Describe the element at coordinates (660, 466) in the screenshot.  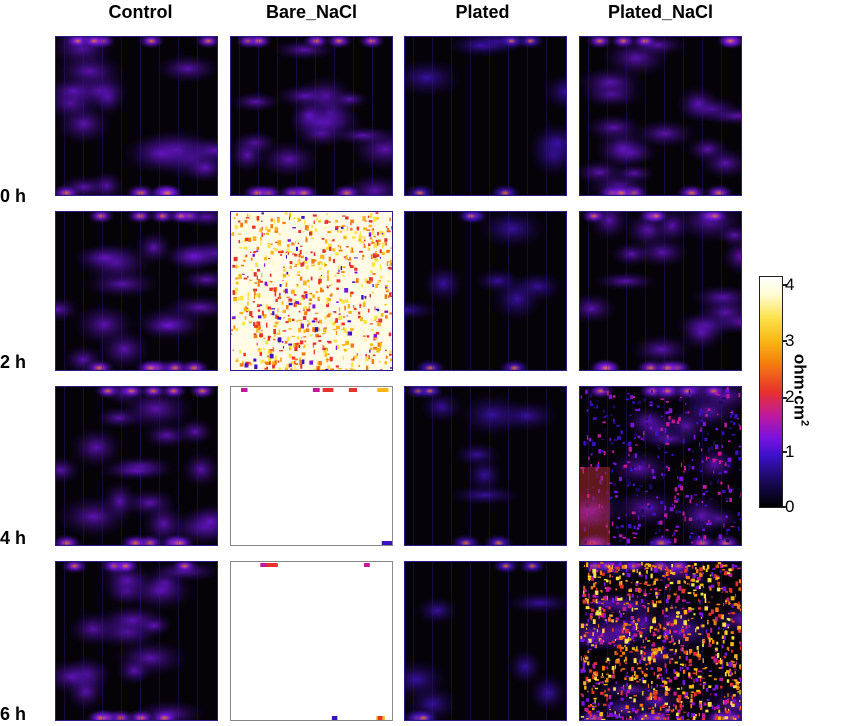
I see `heatmap-tile-plated-nacl-4h` at that location.